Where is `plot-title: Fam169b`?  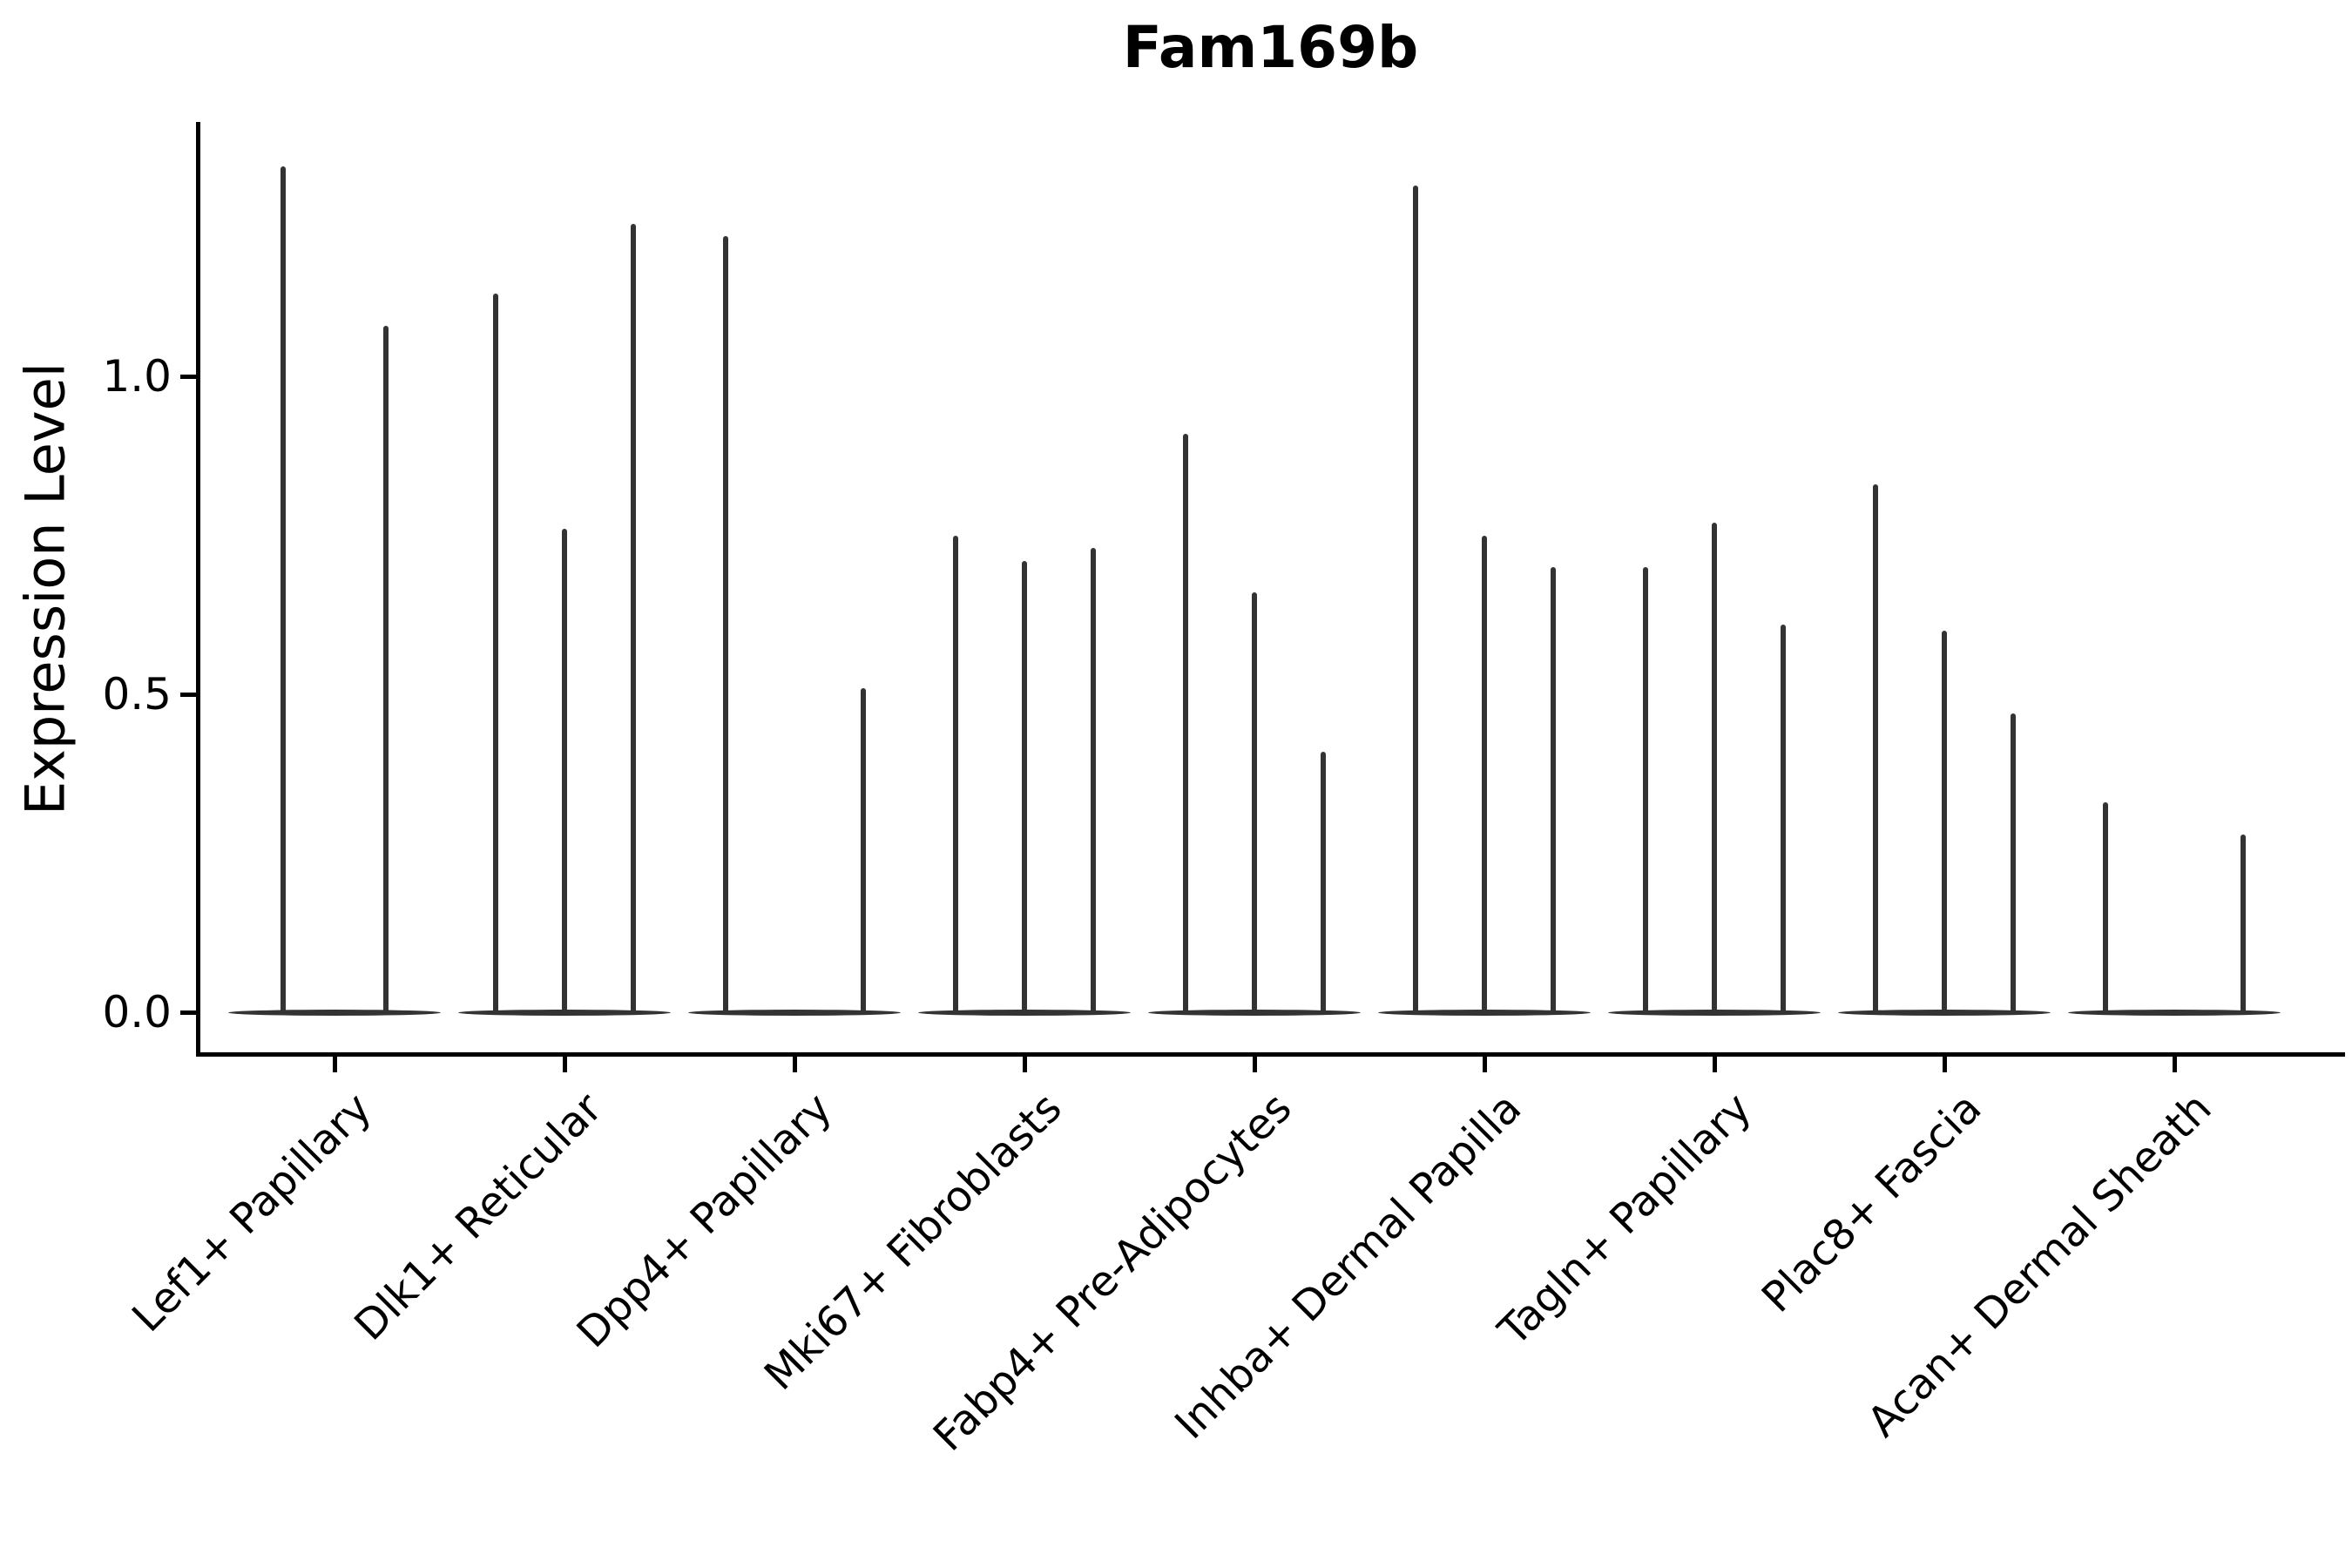 plot-title: Fam169b is located at coordinates (1270, 48).